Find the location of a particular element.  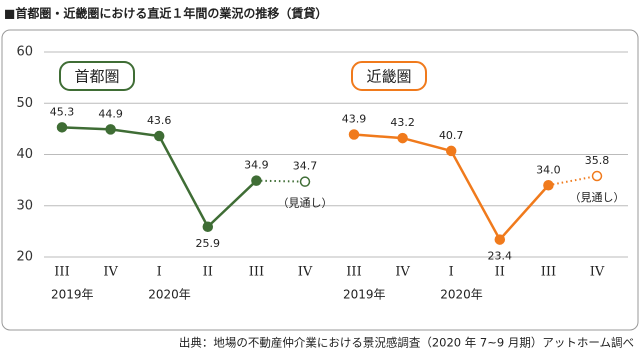

y-tick-label: 20 is located at coordinates (24, 257).